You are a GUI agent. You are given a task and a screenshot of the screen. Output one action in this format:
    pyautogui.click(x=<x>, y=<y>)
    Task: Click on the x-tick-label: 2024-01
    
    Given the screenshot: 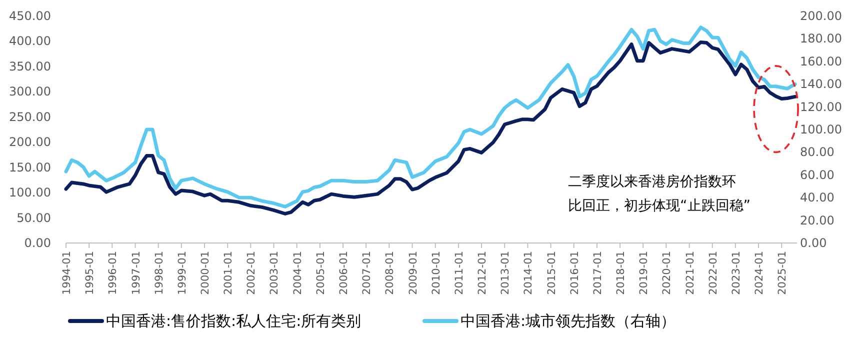 What is the action you would take?
    pyautogui.click(x=760, y=273)
    